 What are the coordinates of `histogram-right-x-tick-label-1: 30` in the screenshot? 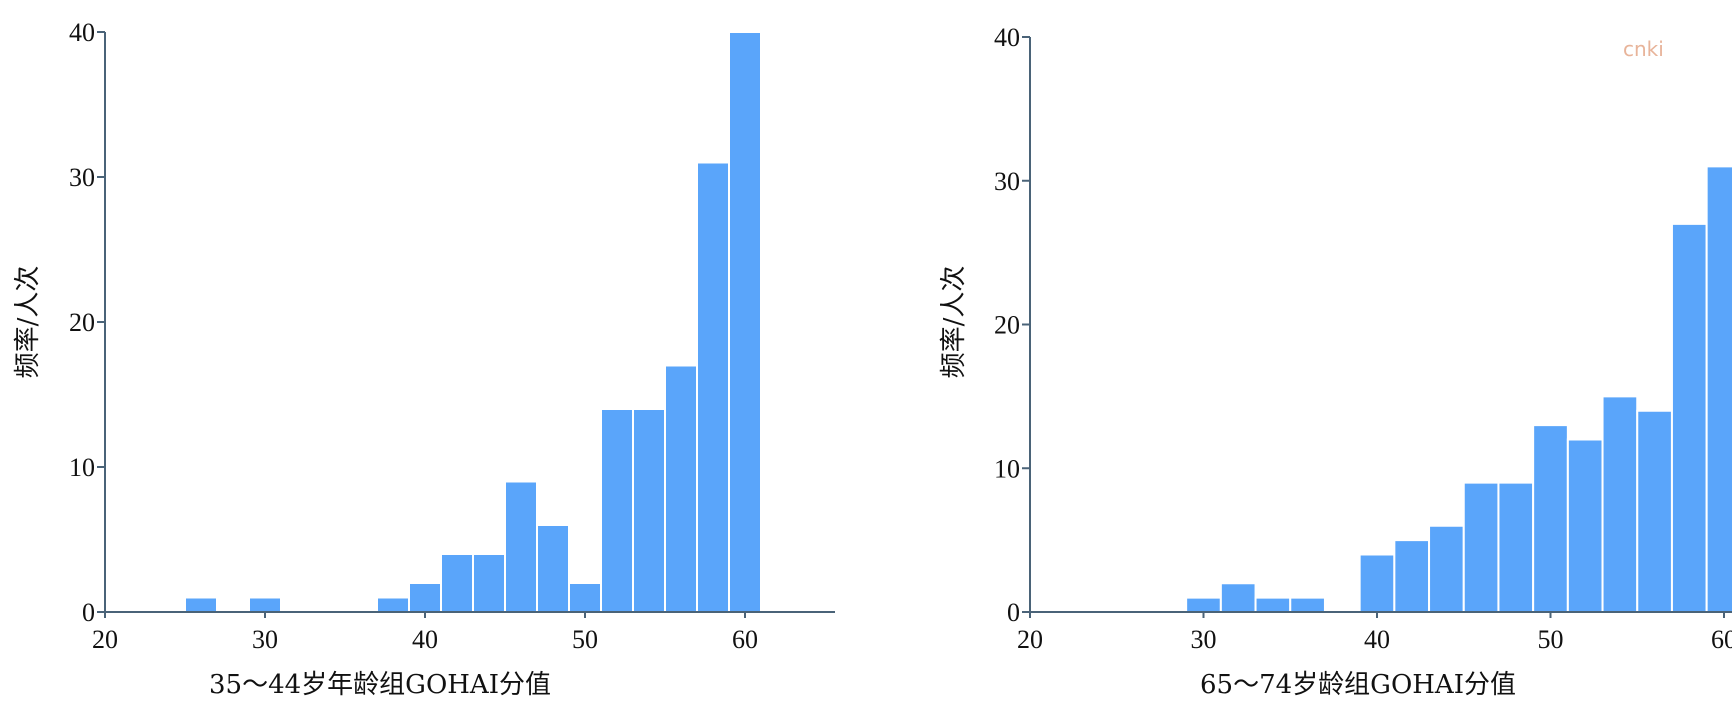 It's located at (1204, 639).